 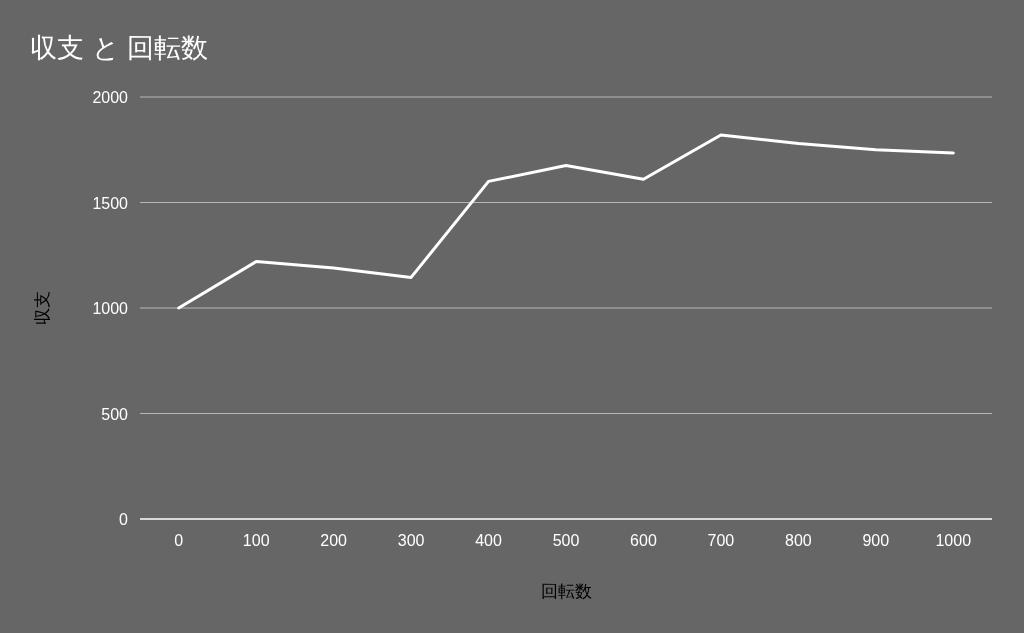 What do you see at coordinates (110, 203) in the screenshot?
I see `y-tick-label: 1500` at bounding box center [110, 203].